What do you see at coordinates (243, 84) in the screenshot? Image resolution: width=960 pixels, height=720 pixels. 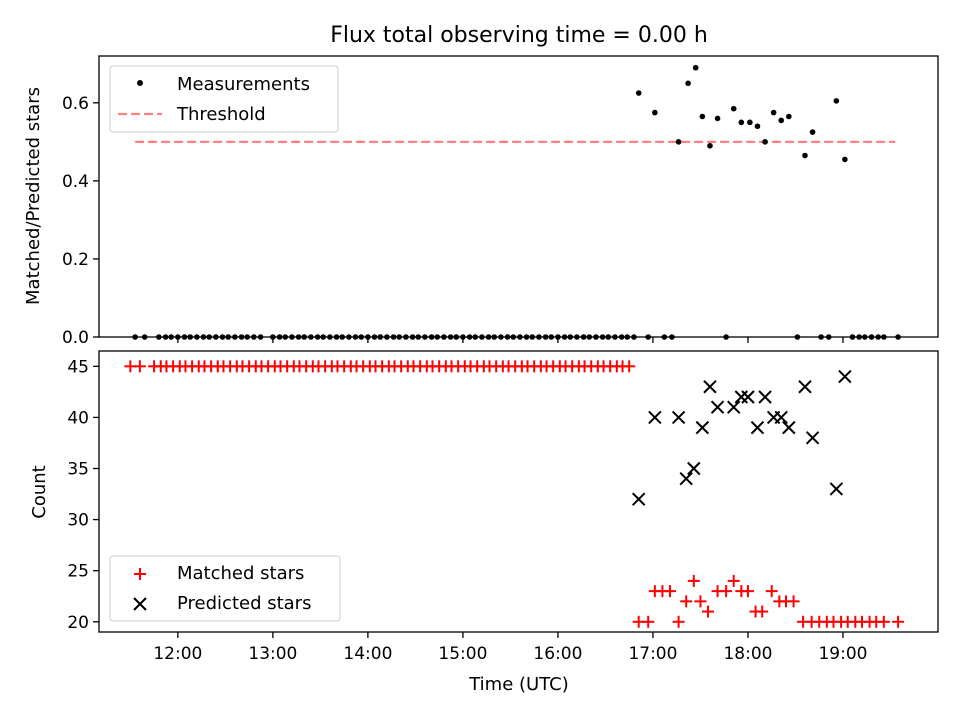 I see `legend-label-measurements: Measurements` at bounding box center [243, 84].